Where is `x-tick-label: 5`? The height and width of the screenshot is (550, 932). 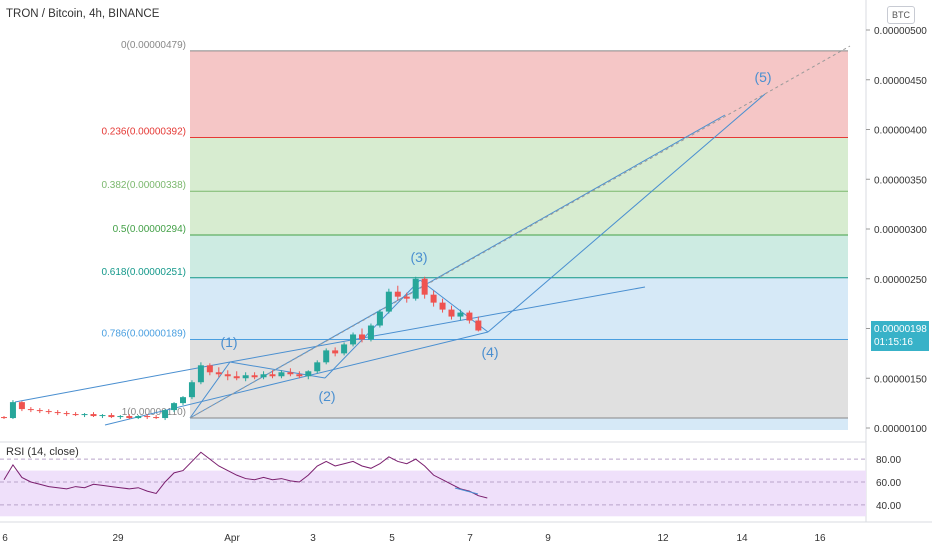 x-tick-label: 5 is located at coordinates (392, 538).